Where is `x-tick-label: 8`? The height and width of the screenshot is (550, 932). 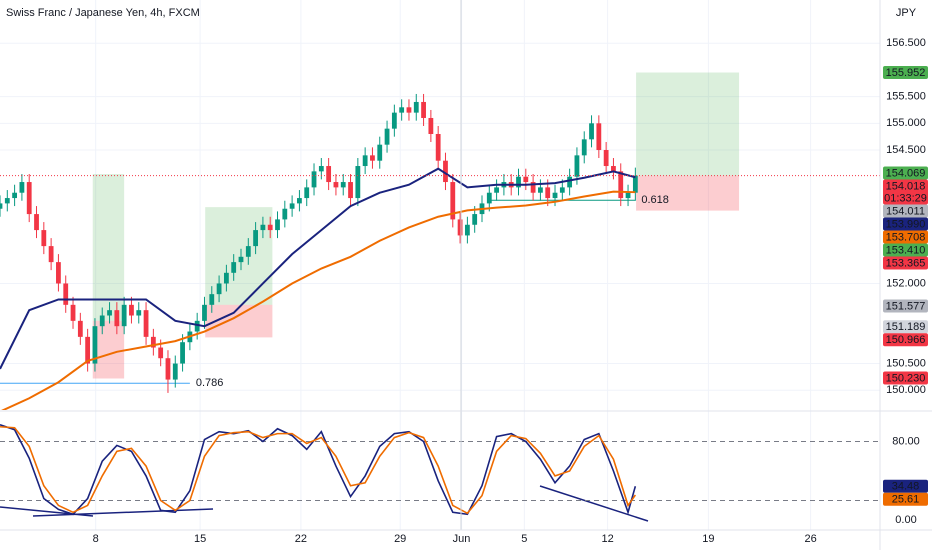 x-tick-label: 8 is located at coordinates (96, 539).